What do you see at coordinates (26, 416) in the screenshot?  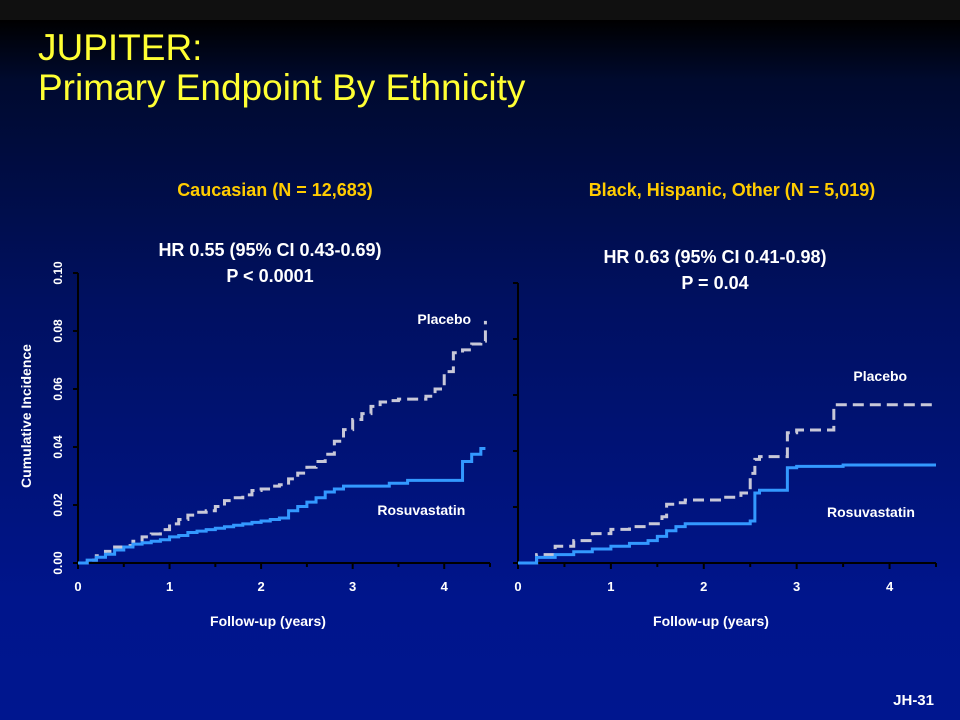 I see `y-axis-label: Cumulative Incidence` at bounding box center [26, 416].